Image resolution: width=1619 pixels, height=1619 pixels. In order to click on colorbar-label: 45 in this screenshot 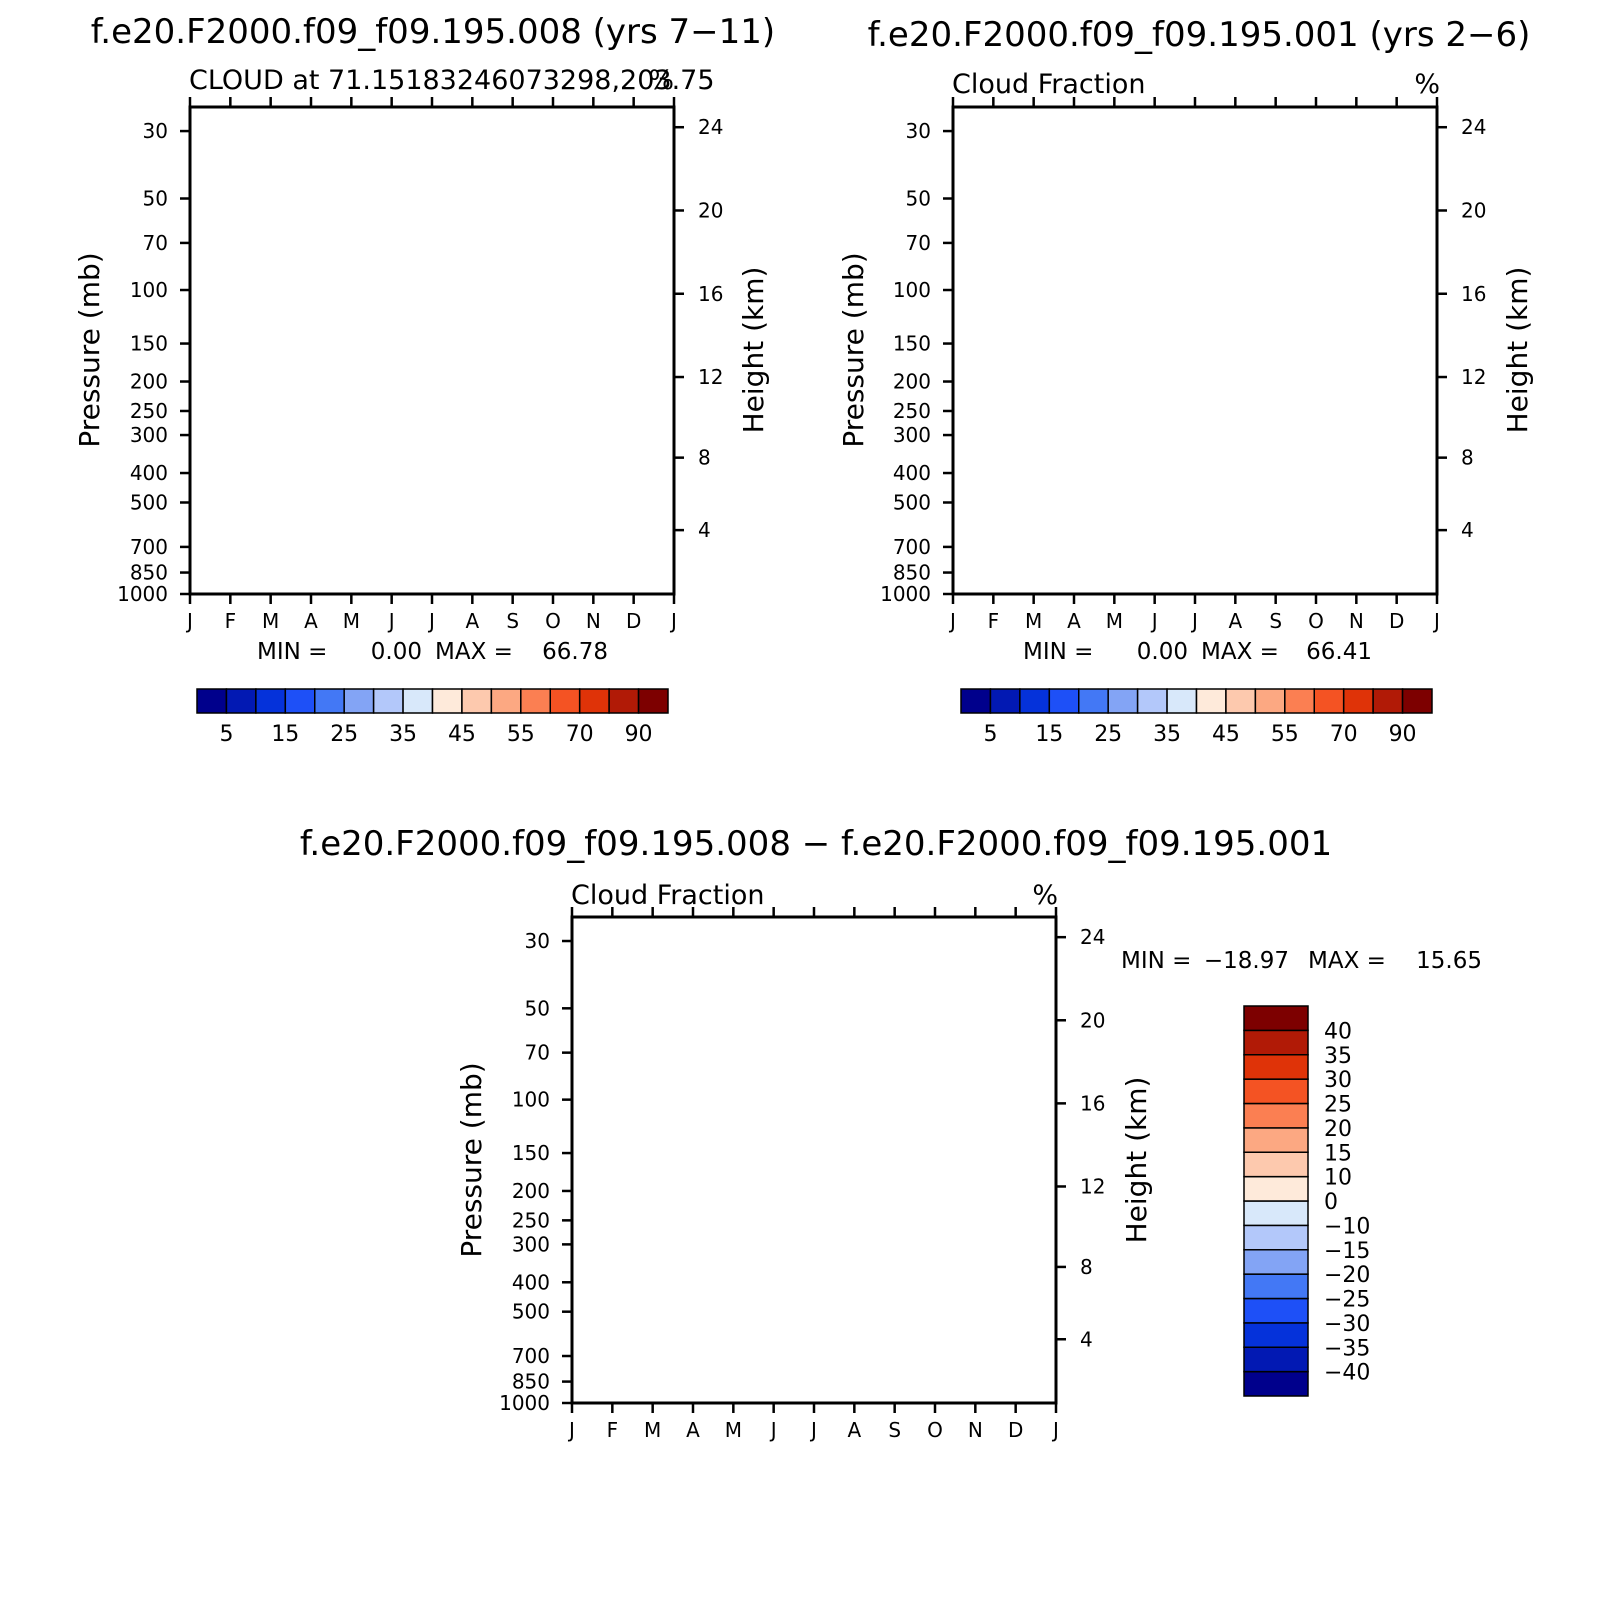, I will do `click(1226, 734)`.